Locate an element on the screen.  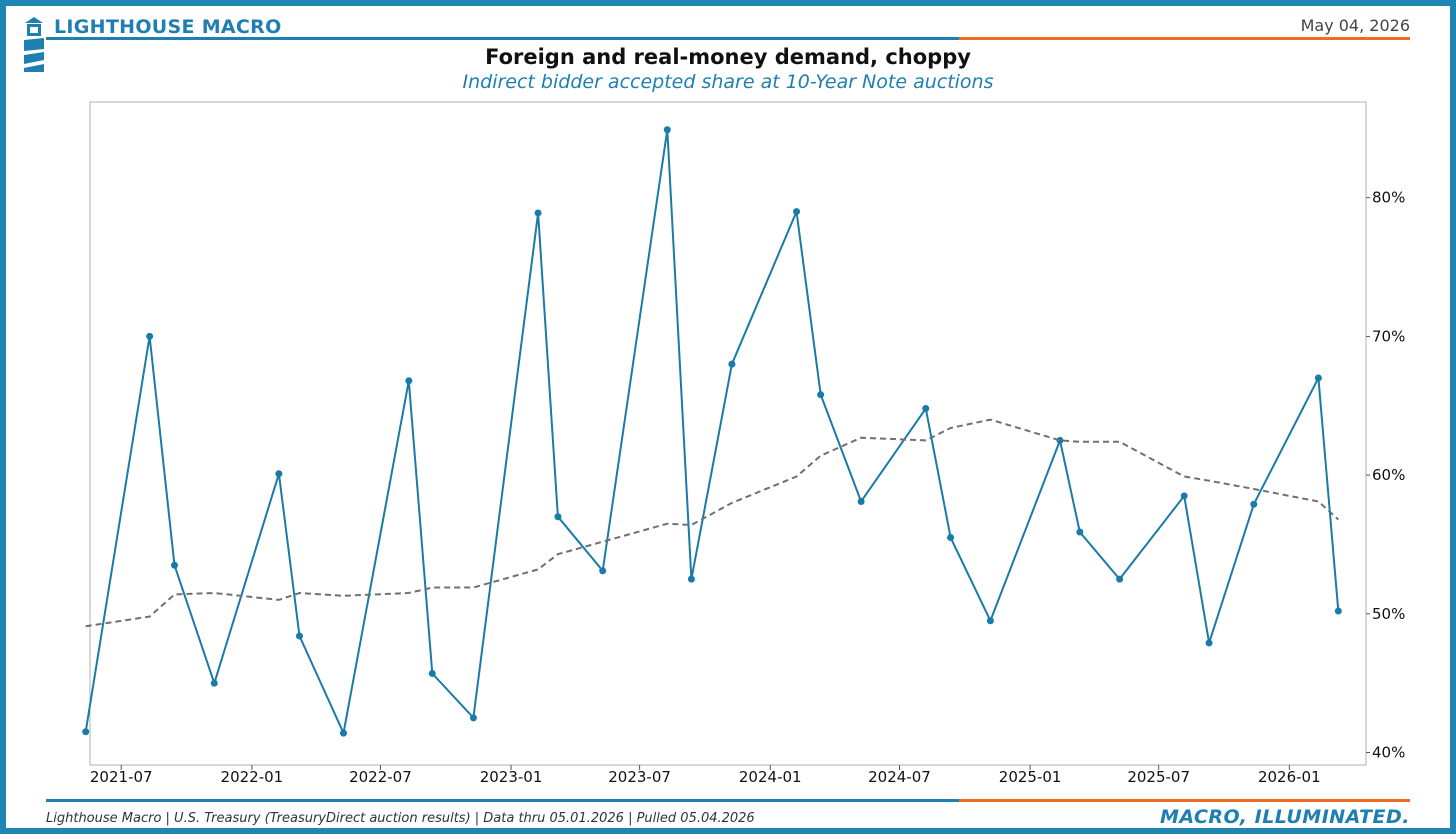
x-tick-label: 2022-01 is located at coordinates (252, 777).